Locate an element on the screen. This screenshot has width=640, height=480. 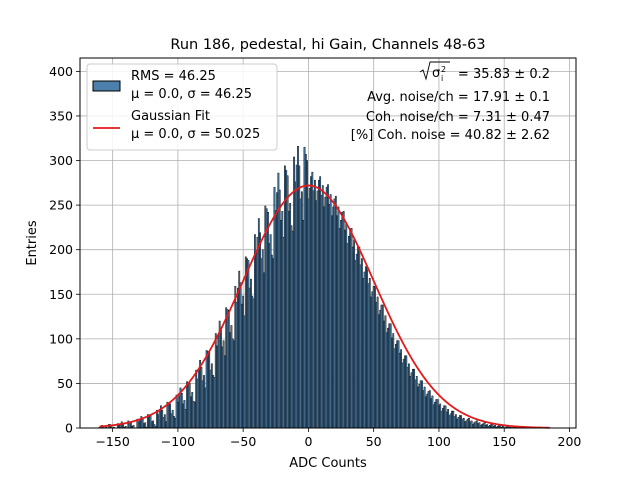
annotation-coh-noise: Coh. noise/ch = 7.31 ± 0.47 is located at coordinates (458, 117).